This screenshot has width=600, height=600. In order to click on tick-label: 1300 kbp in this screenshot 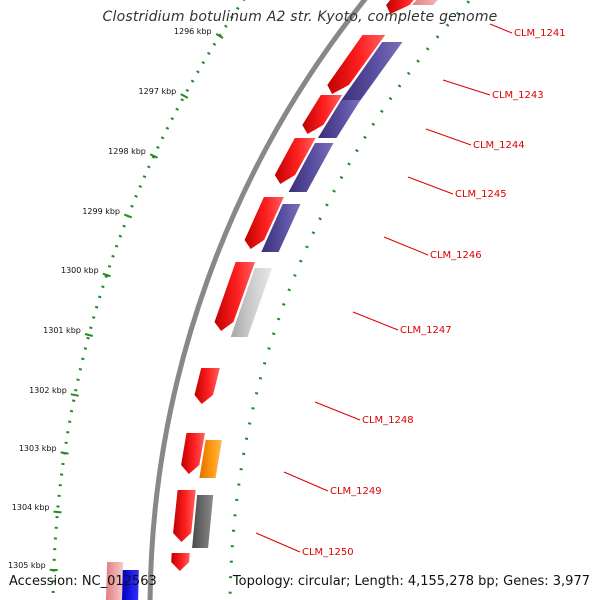, I will do `click(80, 270)`.